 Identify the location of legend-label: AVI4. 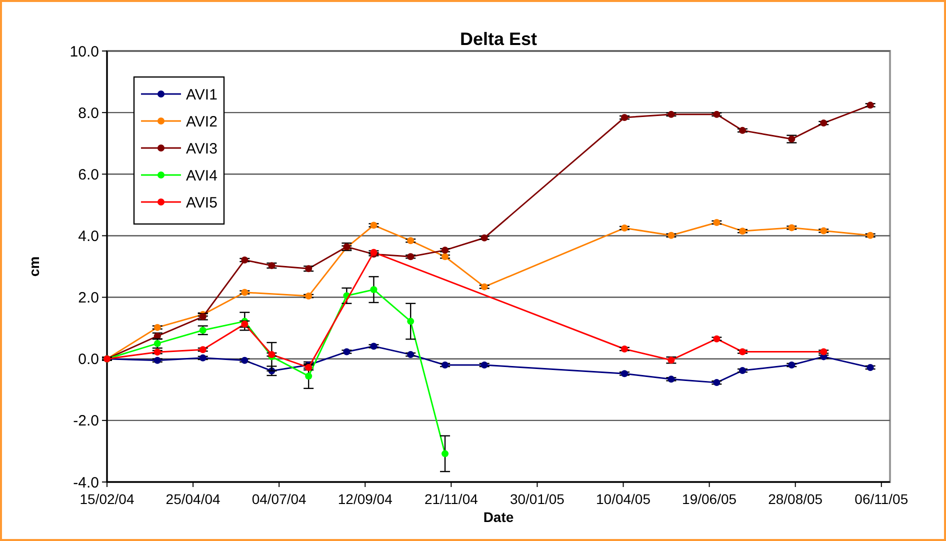
(202, 175).